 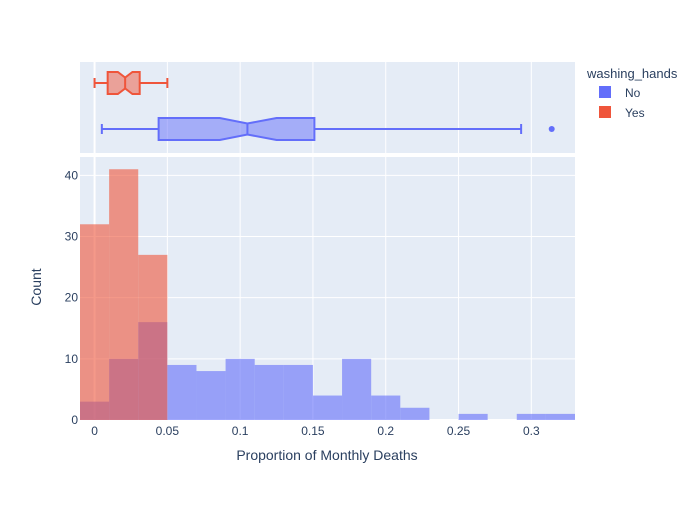 I want to click on y-tick-label: 10, so click(x=72, y=359).